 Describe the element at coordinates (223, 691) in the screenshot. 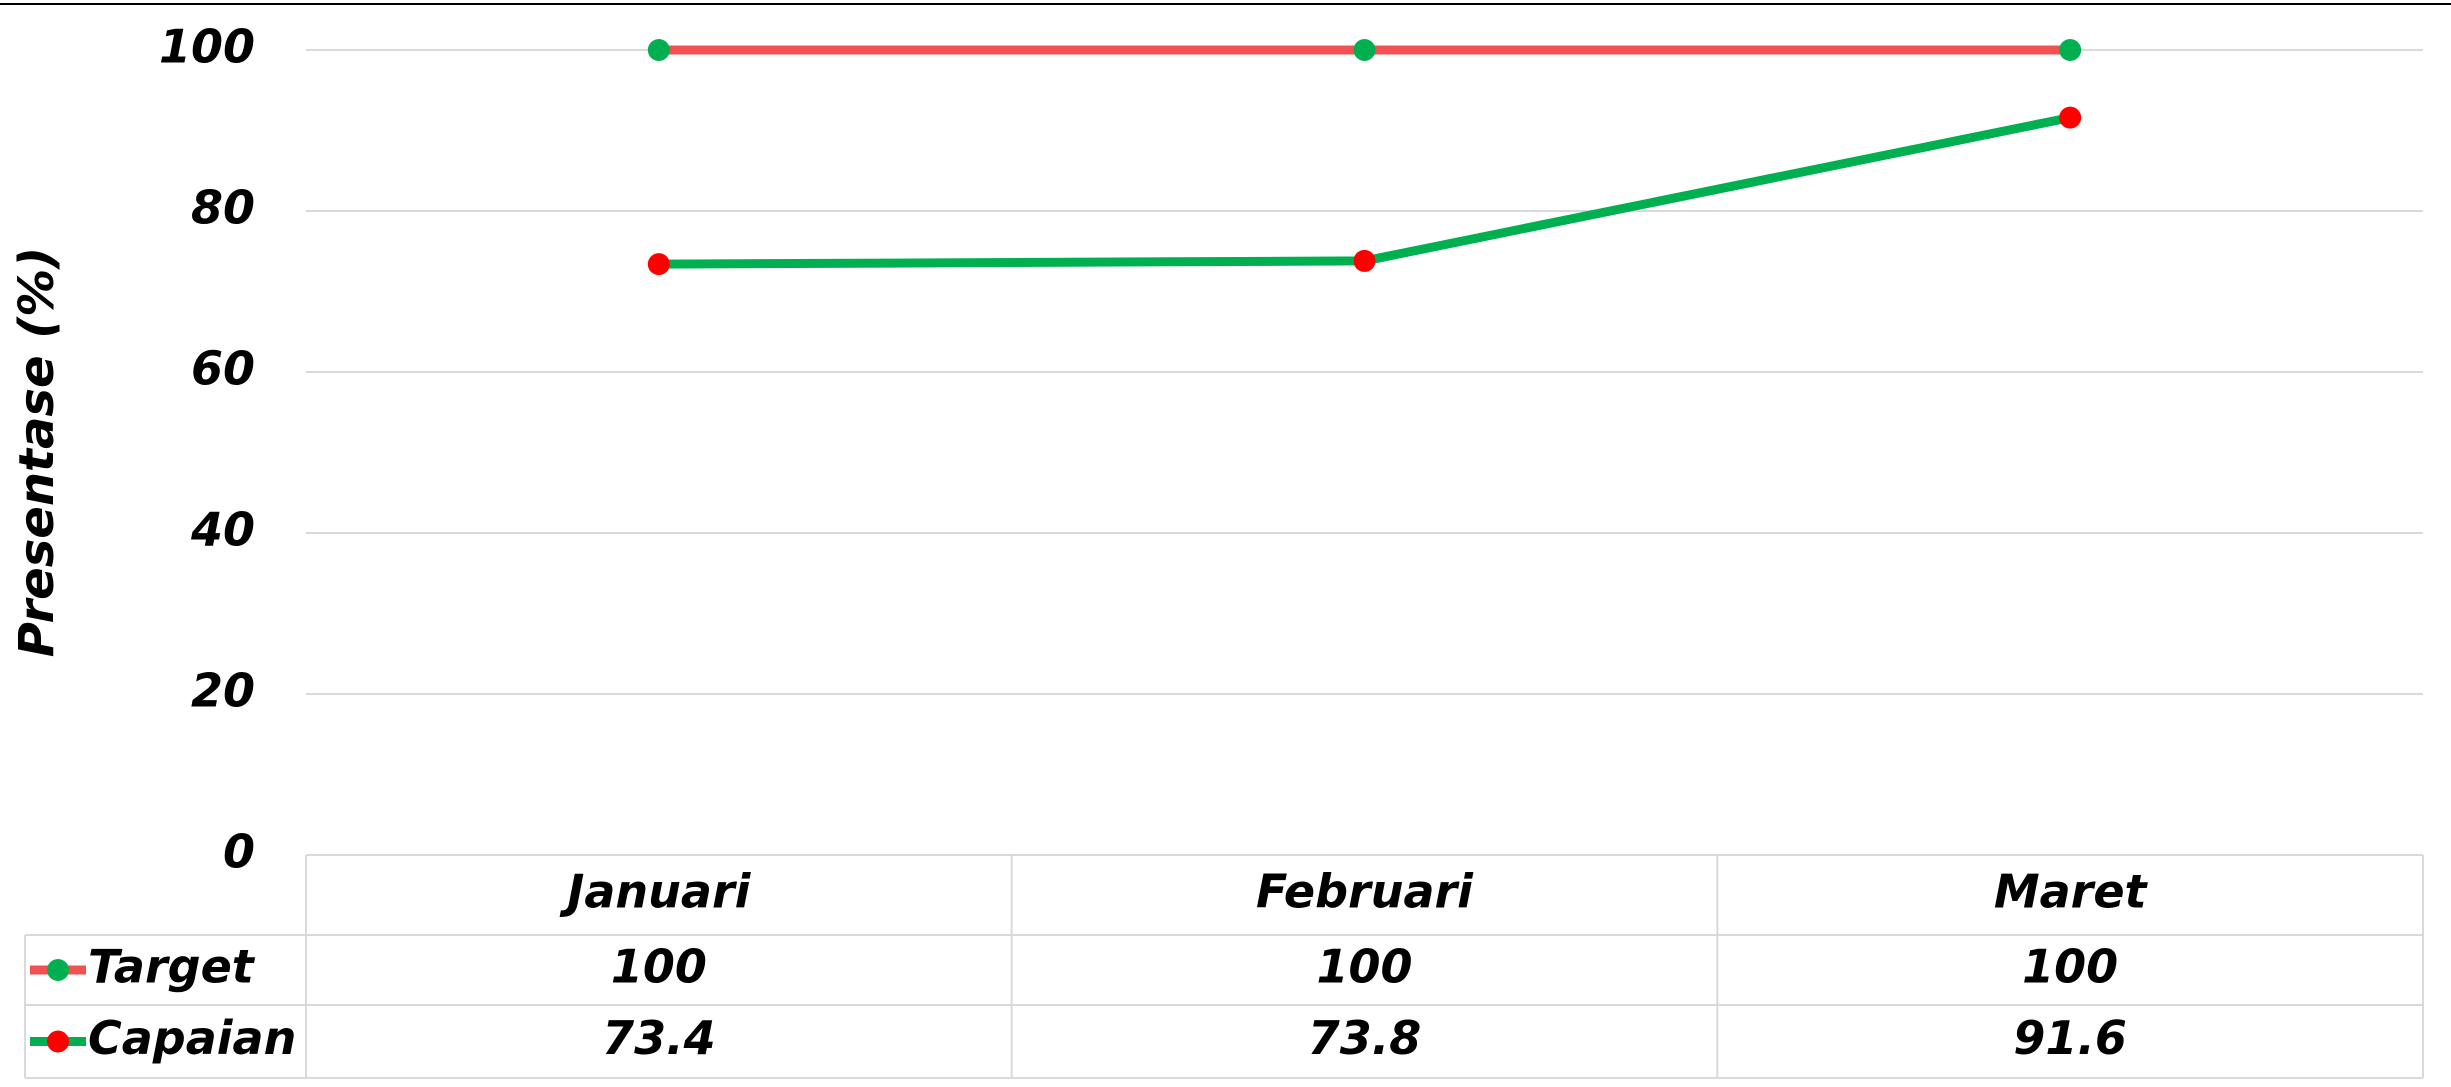

I see `y-tick-label: 20` at that location.